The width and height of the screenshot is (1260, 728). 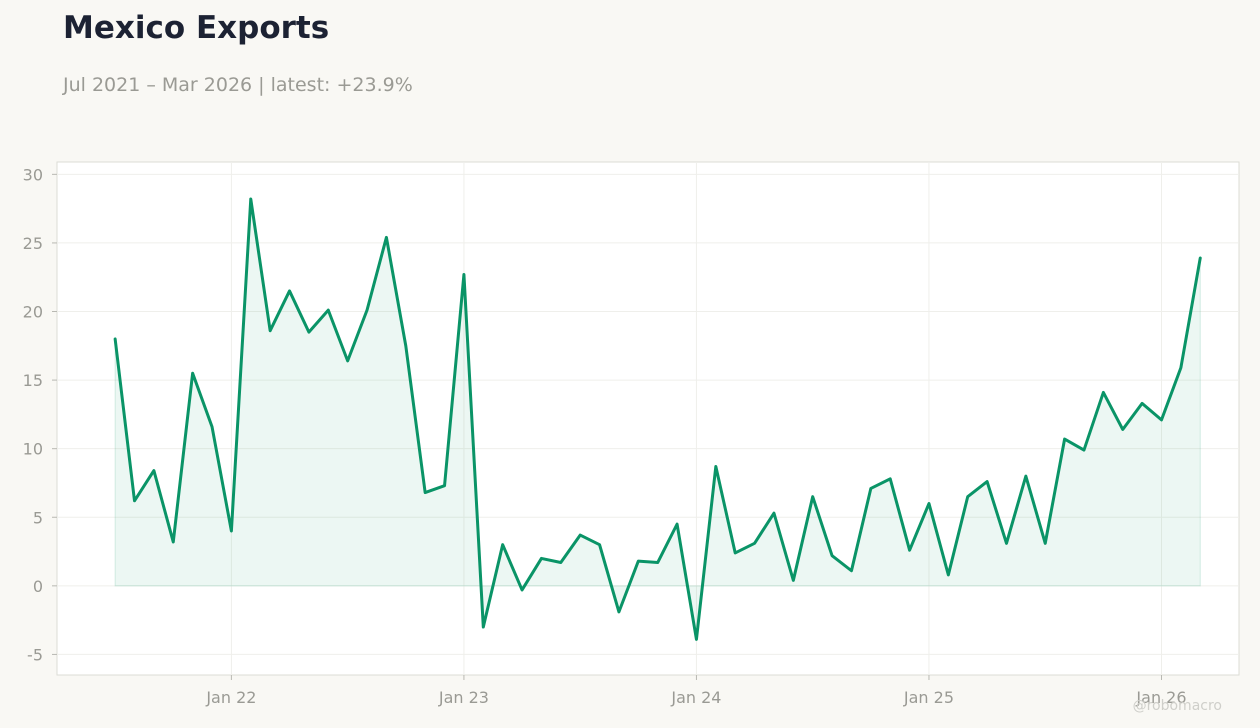 I want to click on x-axis: Jan 22 Jan 23 Jan 24 Jan 25 Jan 26, so click(x=696, y=691).